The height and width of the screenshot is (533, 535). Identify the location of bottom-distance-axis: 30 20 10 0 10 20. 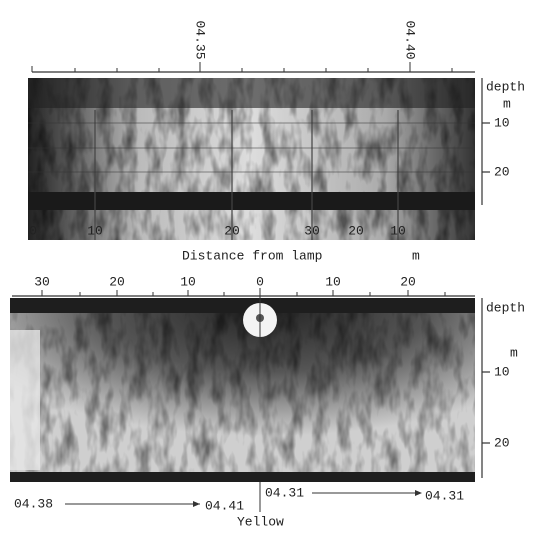
(243, 285).